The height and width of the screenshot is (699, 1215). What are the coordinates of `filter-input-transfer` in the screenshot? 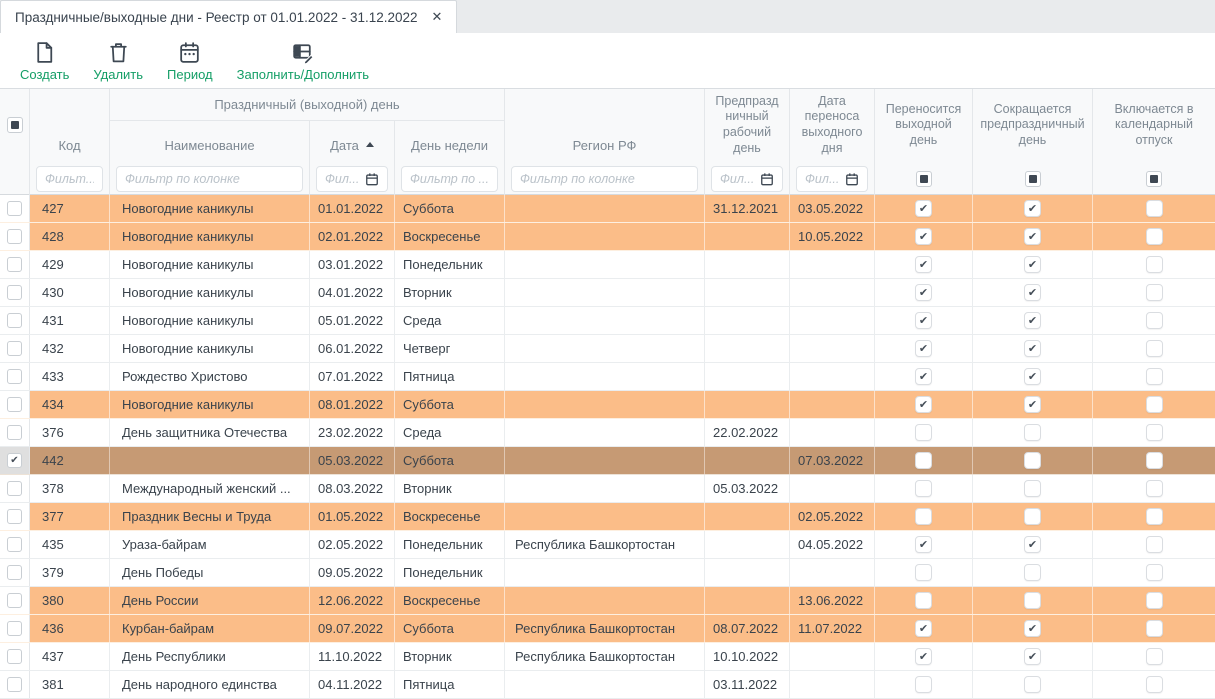 It's located at (823, 178).